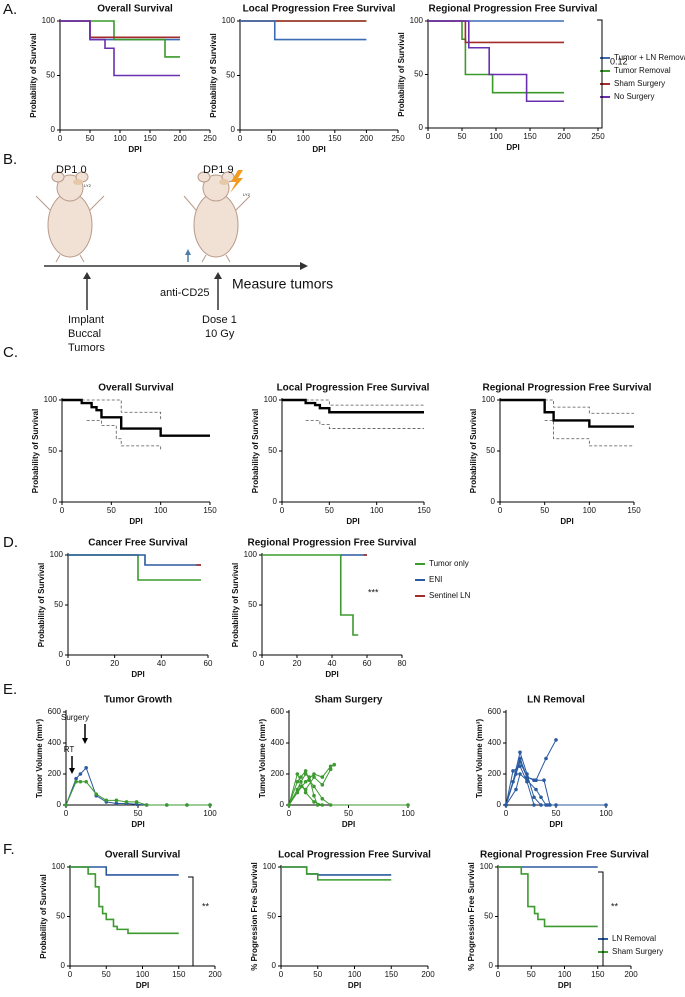  What do you see at coordinates (556, 700) in the screenshot?
I see `chart-title: LN Removal` at bounding box center [556, 700].